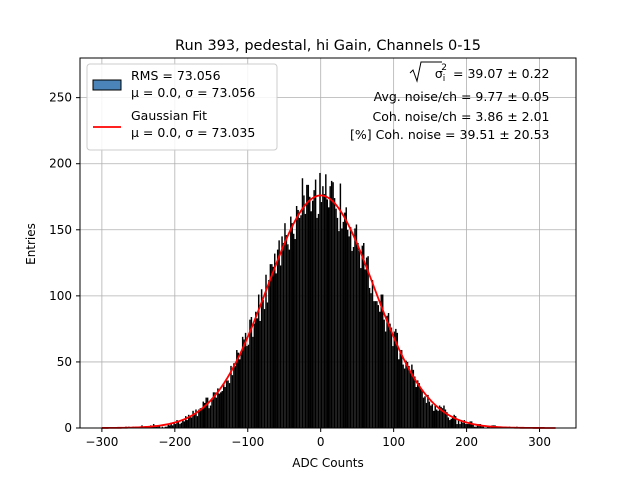 This screenshot has width=640, height=484. What do you see at coordinates (444, 79) in the screenshot?
I see `annotation-sigma-sub: i` at bounding box center [444, 79].